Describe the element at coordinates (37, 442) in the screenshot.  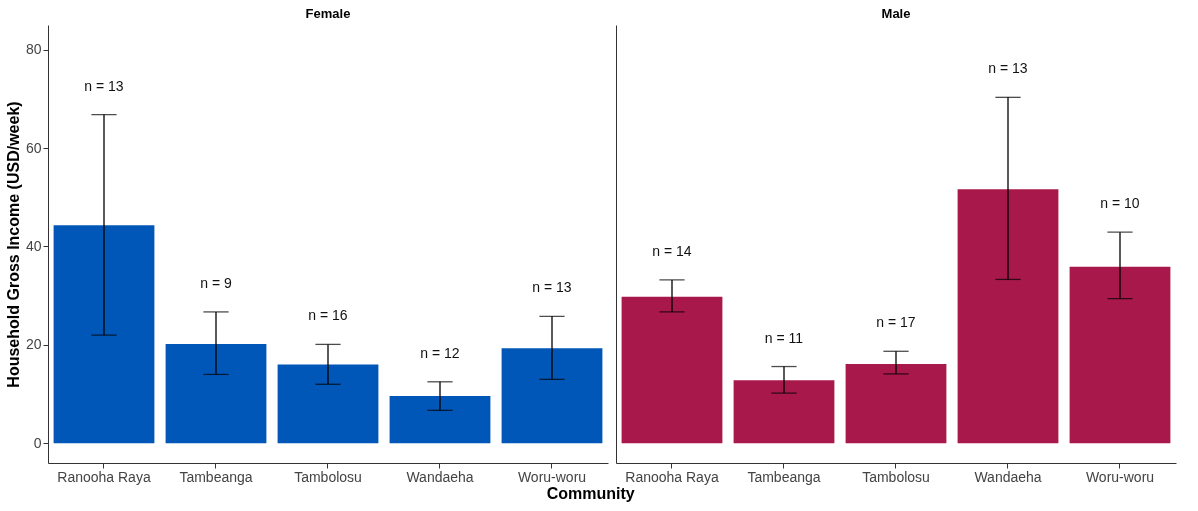
I see `y-tick-label: 0` at that location.